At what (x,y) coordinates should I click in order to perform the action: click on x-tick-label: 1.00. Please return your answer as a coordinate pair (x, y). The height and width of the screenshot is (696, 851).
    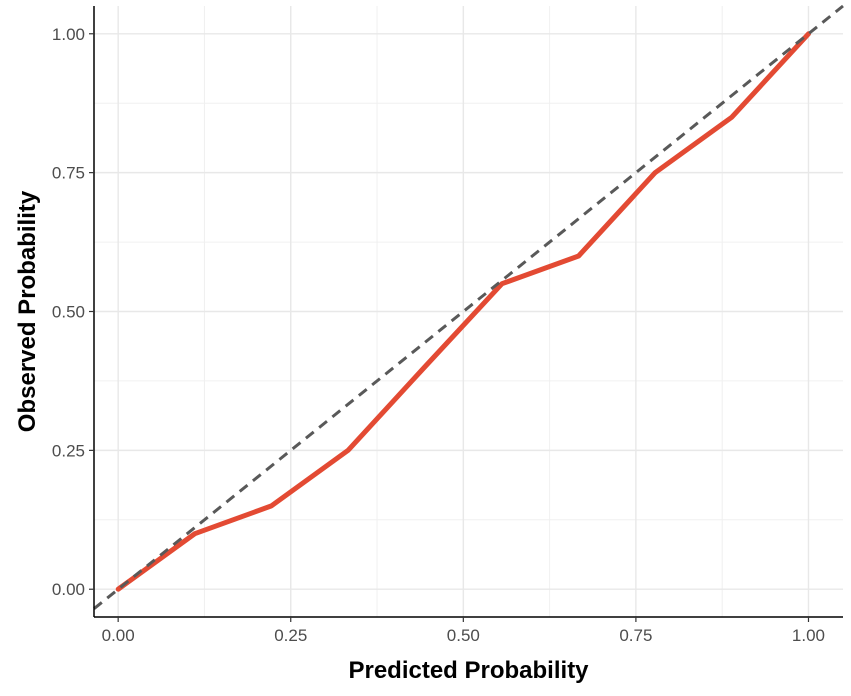
    Looking at the image, I should click on (808, 635).